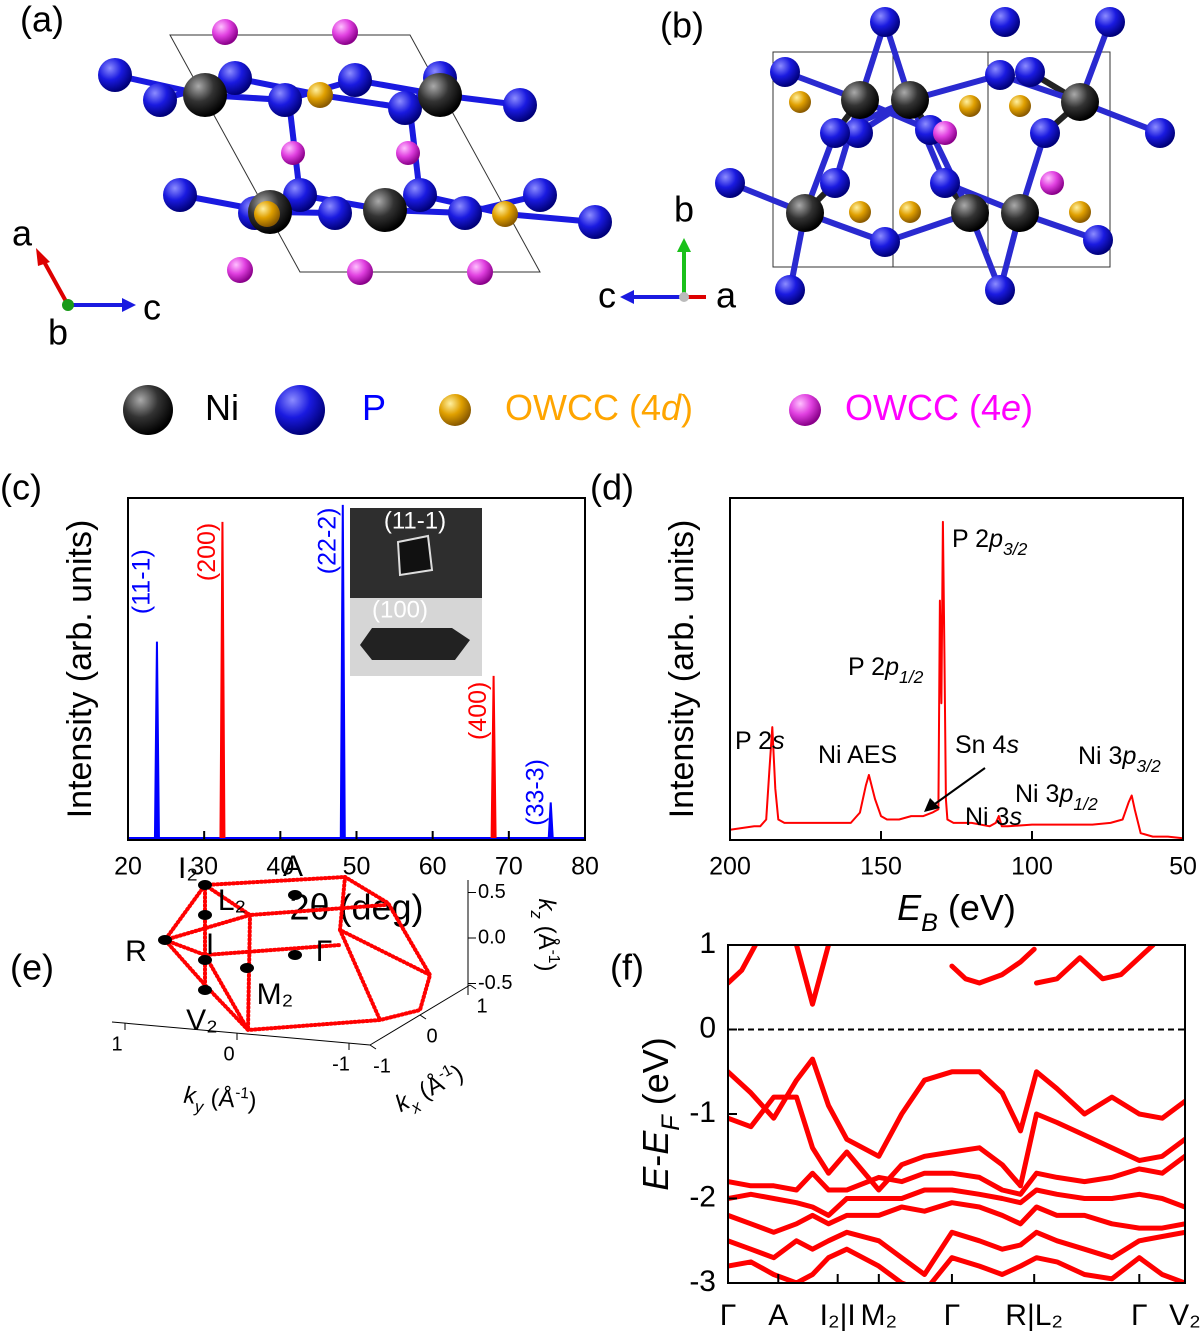  I want to click on annotation: Ni 3p3/2, so click(1119, 759).